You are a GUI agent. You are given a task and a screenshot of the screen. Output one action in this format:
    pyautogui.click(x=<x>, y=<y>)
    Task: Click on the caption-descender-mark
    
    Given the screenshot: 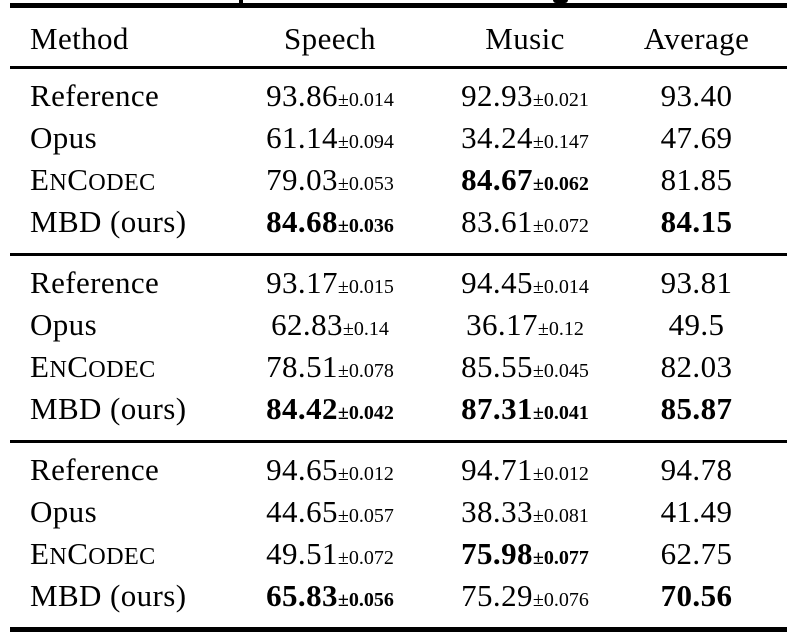 What is the action you would take?
    pyautogui.click(x=560, y=1)
    